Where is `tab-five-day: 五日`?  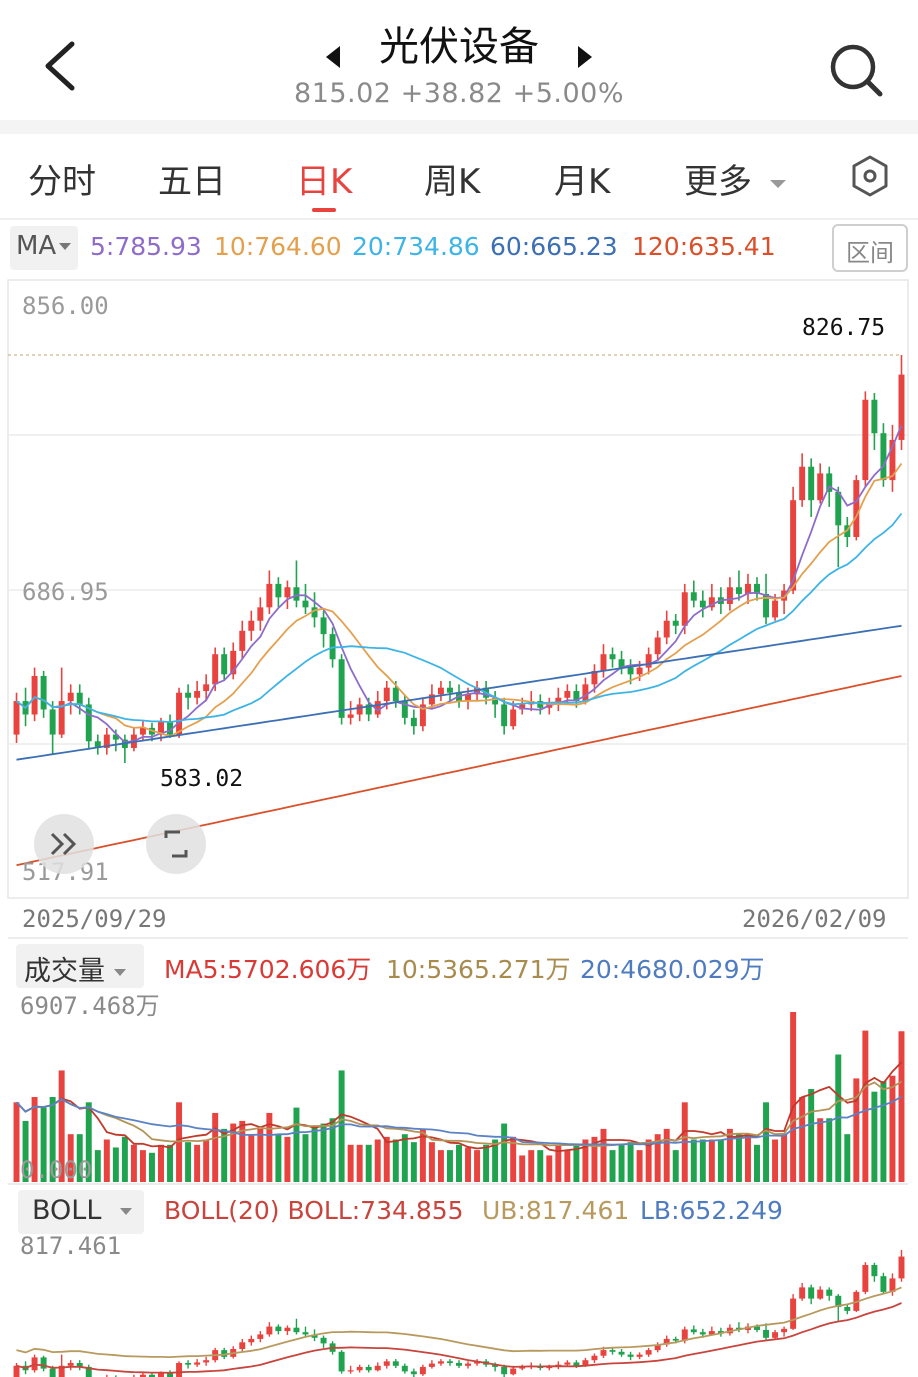 tab-five-day: 五日 is located at coordinates (192, 182).